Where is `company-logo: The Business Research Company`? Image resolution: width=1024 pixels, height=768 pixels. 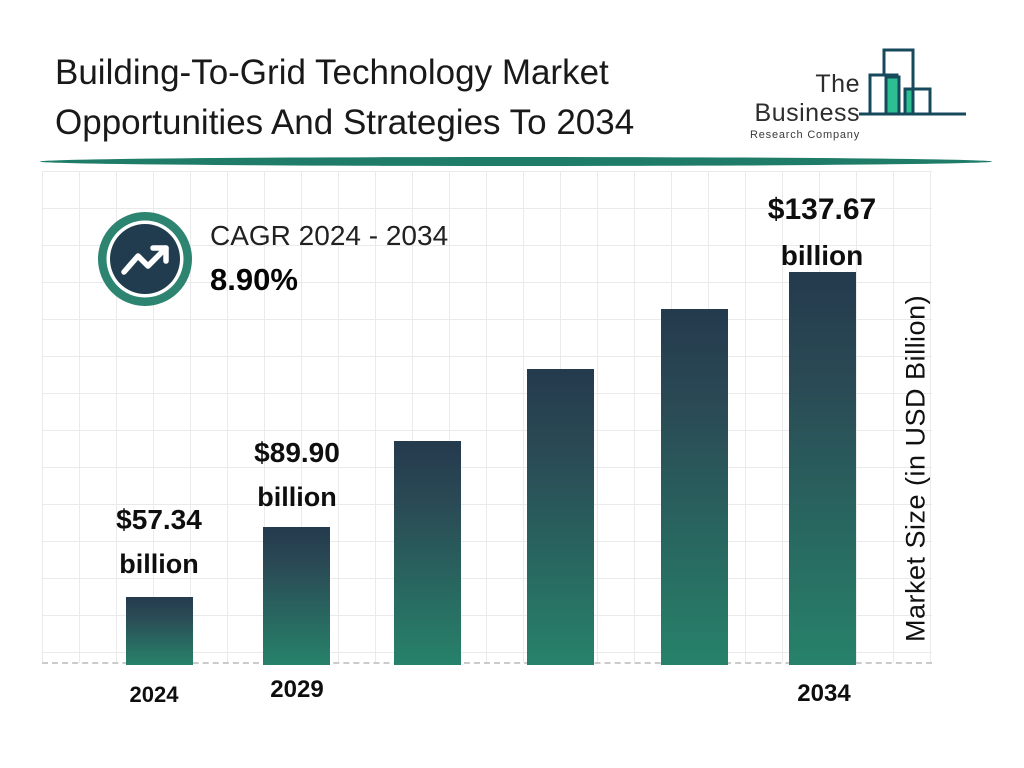 company-logo: The Business Research Company is located at coordinates (858, 89).